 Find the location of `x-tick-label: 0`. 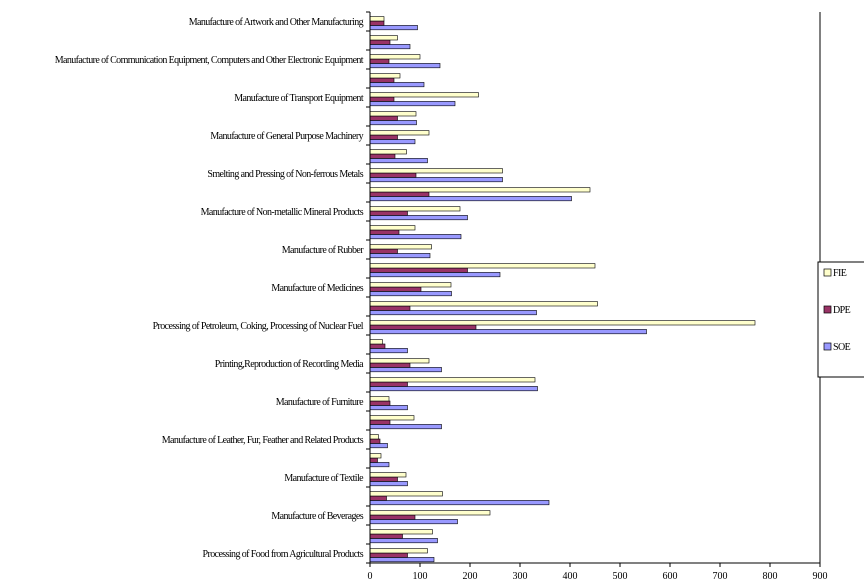

x-tick-label: 0 is located at coordinates (370, 576).